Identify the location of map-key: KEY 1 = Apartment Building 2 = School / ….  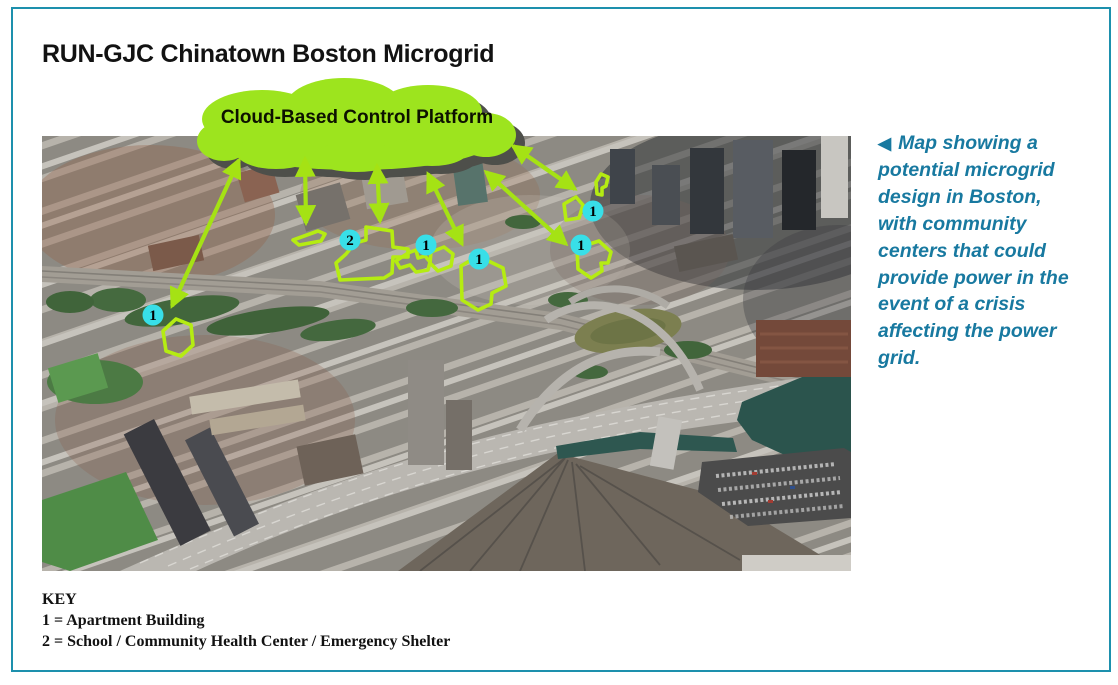
(246, 620).